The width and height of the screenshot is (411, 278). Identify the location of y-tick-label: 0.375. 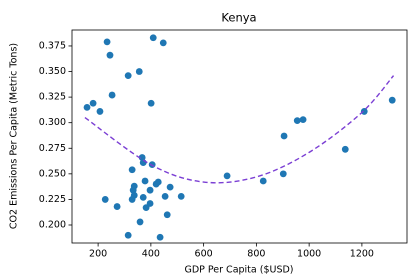
(52, 45).